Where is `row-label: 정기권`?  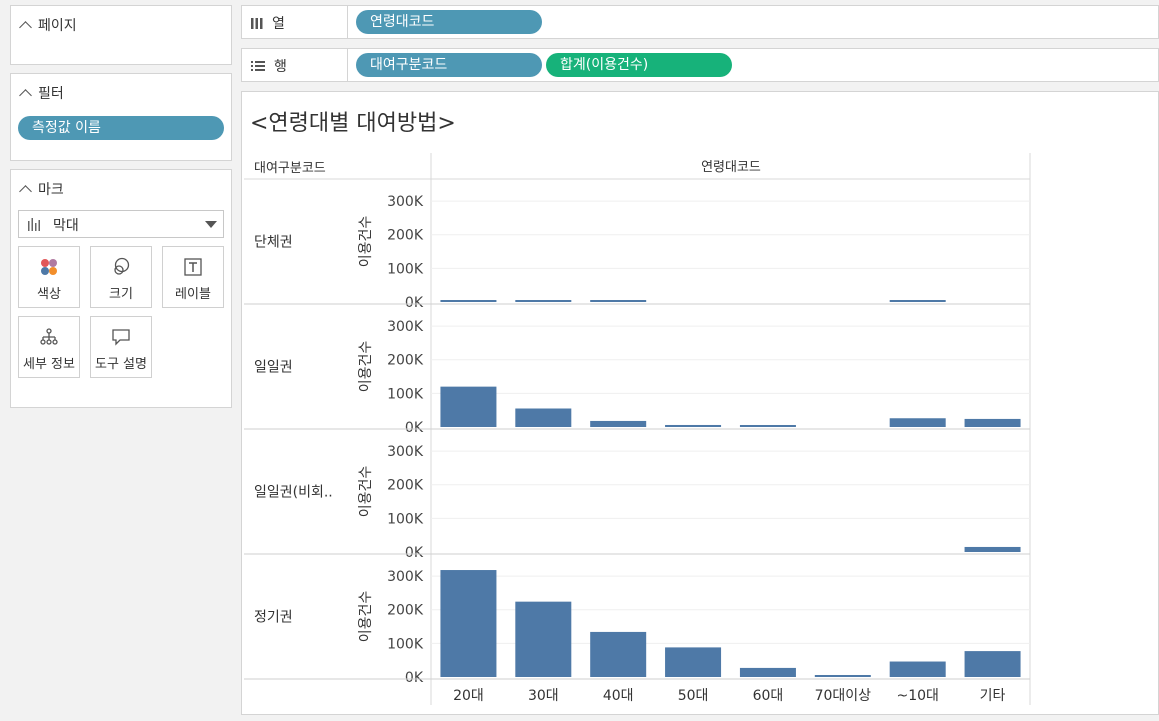 row-label: 정기권 is located at coordinates (273, 618).